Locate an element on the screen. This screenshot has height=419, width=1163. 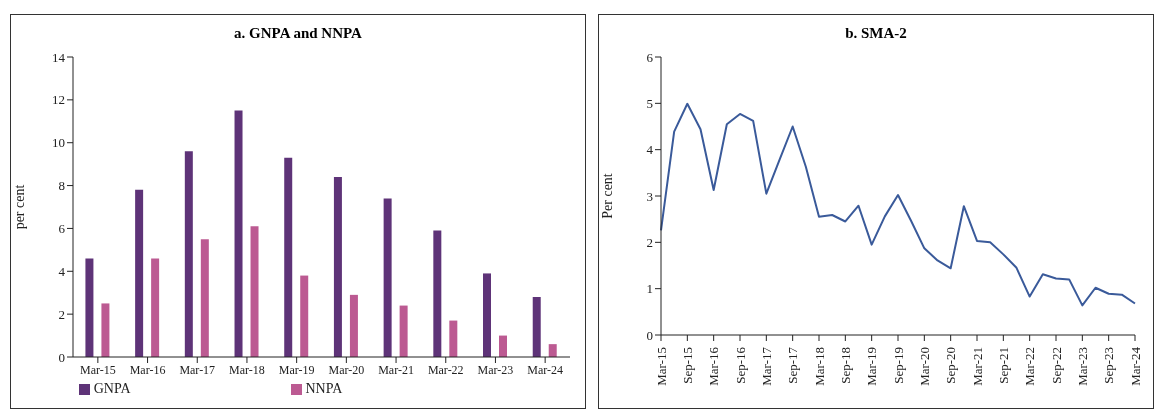
x-tick-label: Sep-22 is located at coordinates (1056, 365).